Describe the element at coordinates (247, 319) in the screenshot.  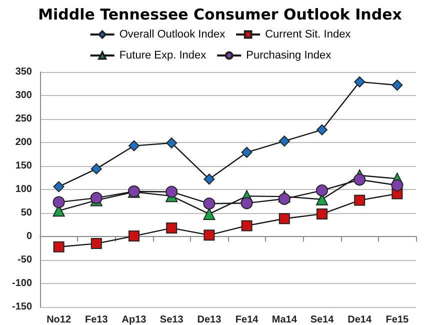
I see `x-tick-label: Fe14` at that location.